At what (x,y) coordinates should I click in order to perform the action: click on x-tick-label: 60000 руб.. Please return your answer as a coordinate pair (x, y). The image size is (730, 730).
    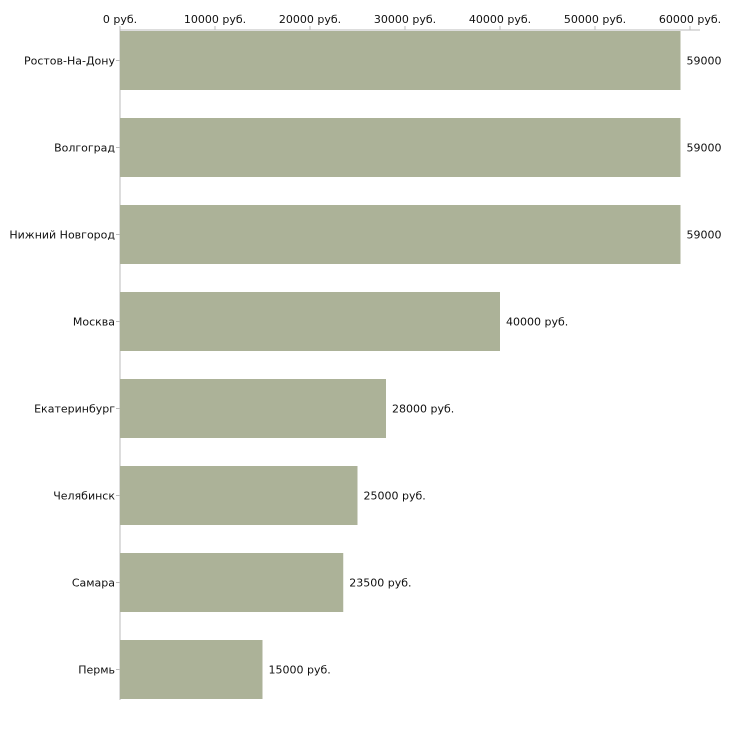
    Looking at the image, I should click on (690, 19).